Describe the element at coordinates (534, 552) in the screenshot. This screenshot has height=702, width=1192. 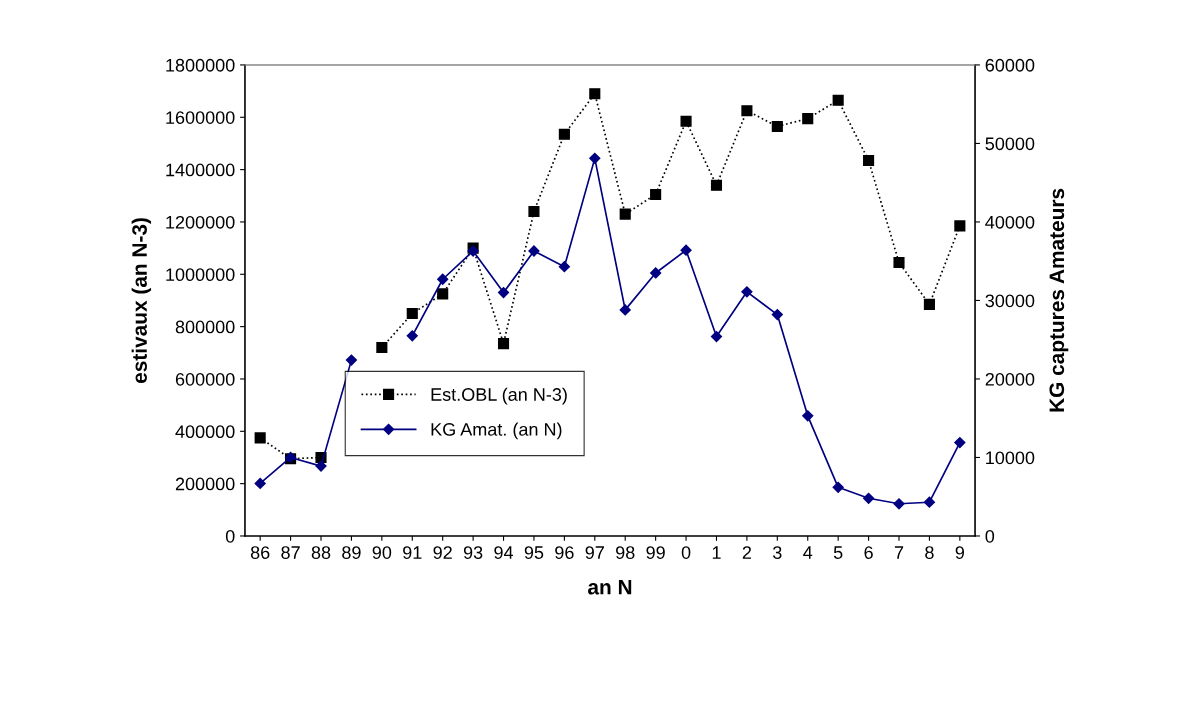
I see `x-tick-label: 95` at that location.